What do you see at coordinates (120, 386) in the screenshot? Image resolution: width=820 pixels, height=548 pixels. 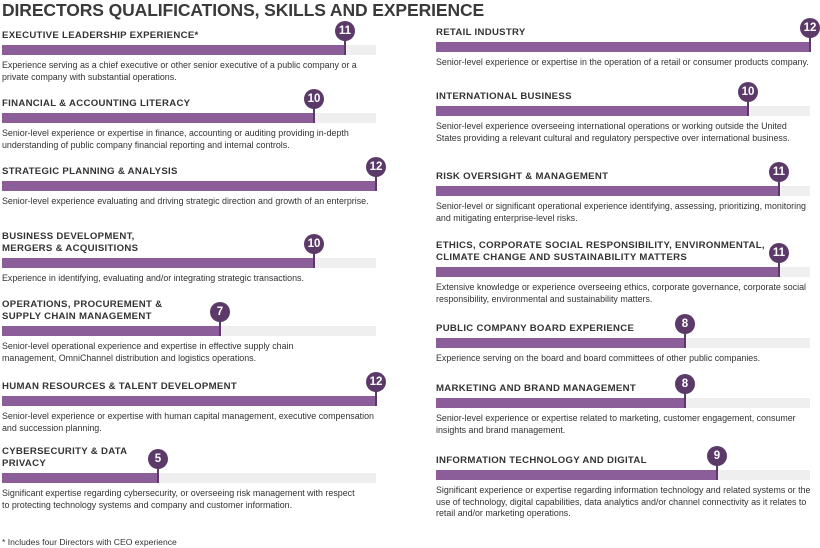 I see `skill-label: HUMAN RESOURCES & TALENT DEVELOPMENT` at bounding box center [120, 386].